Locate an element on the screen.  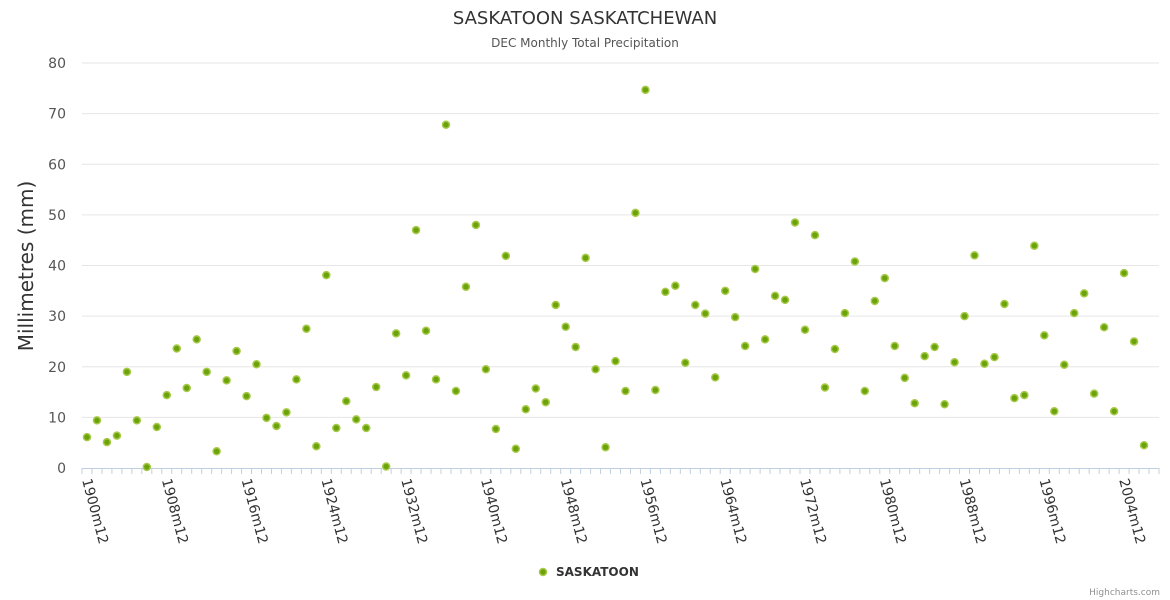
legend-item-saskatoon: SASKATOON is located at coordinates (597, 572).